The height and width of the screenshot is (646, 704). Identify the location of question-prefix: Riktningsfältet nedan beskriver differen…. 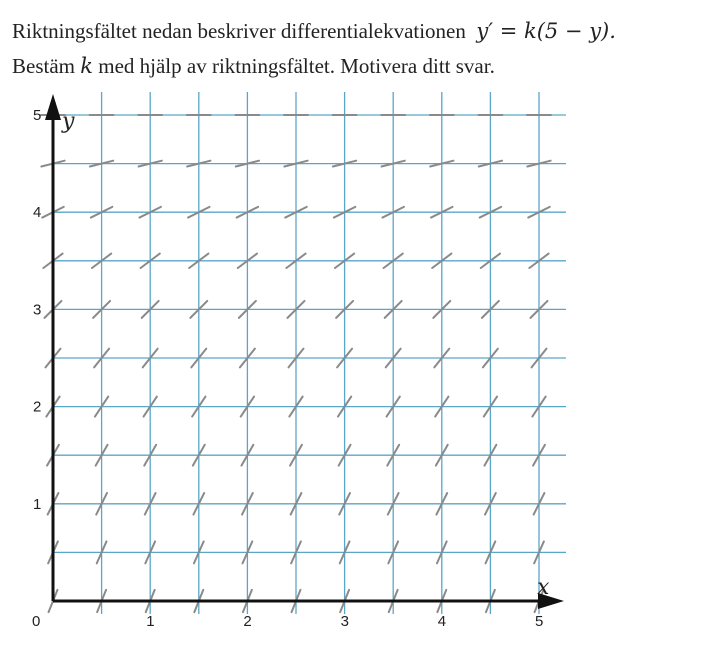
(239, 31).